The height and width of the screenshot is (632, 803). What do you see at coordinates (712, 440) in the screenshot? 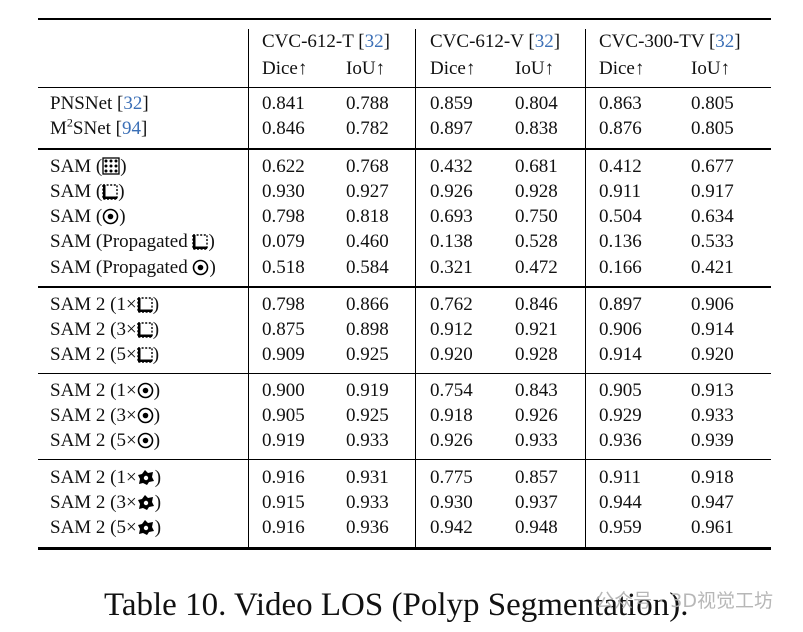
I see `iou-value: 0.939` at bounding box center [712, 440].